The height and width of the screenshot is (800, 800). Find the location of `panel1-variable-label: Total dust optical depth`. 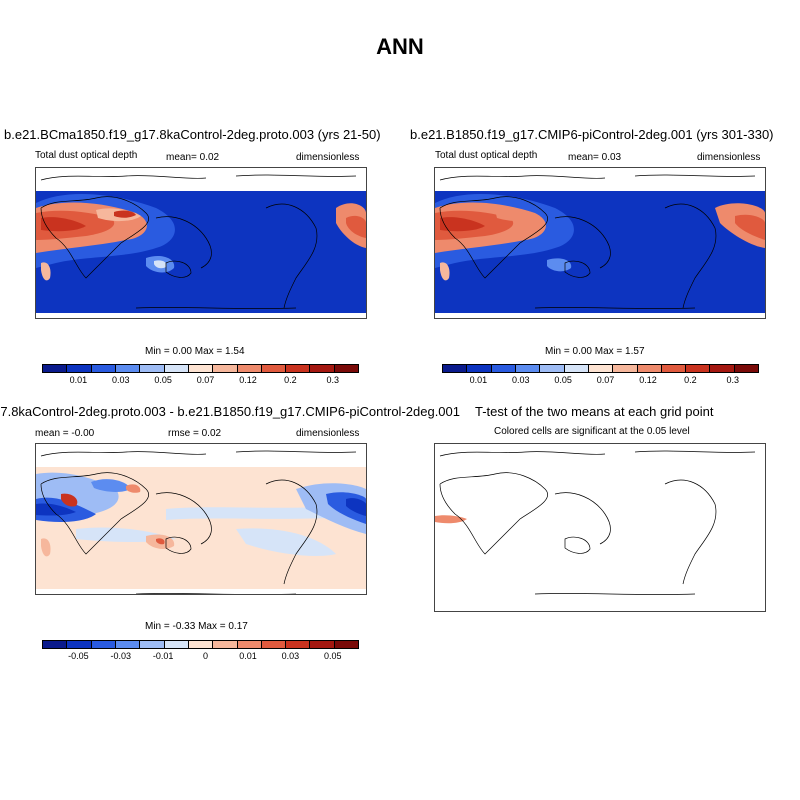

panel1-variable-label: Total dust optical depth is located at coordinates (86, 155).